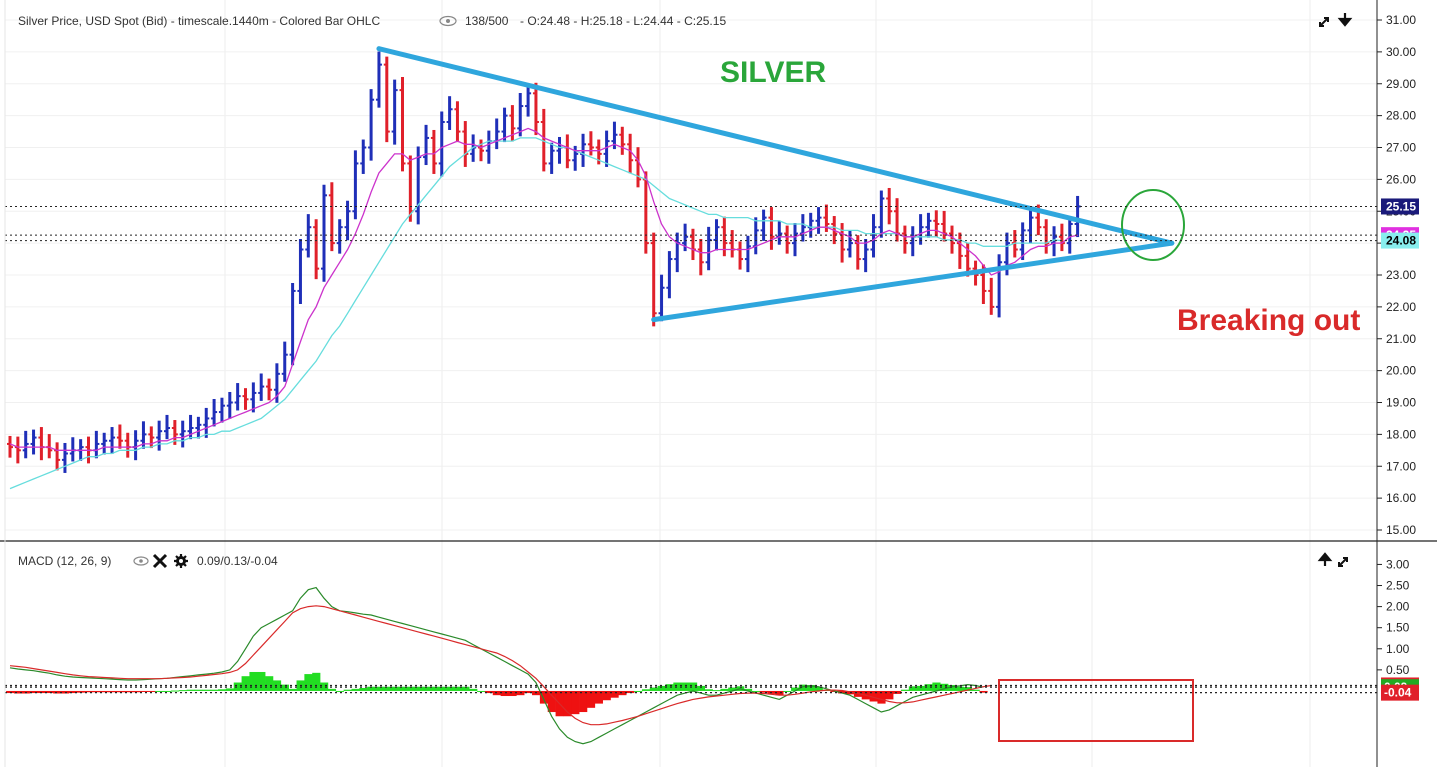  What do you see at coordinates (1398, 564) in the screenshot?
I see `macd-y-tick-label: 3.00` at bounding box center [1398, 564].